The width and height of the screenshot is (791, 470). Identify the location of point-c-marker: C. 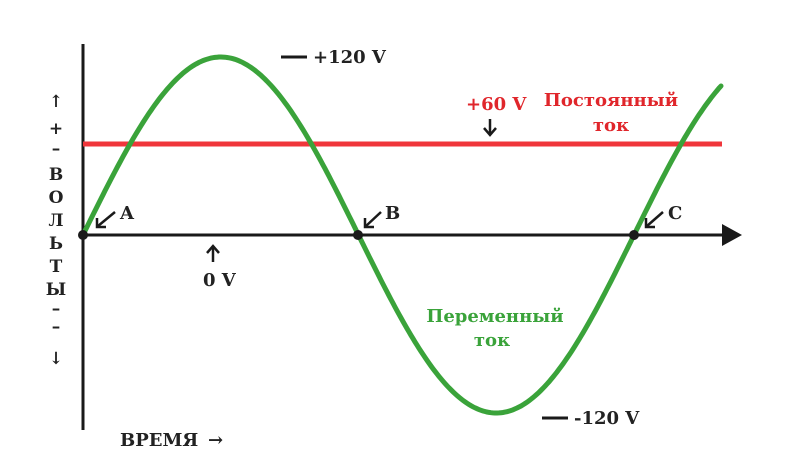
(663, 216).